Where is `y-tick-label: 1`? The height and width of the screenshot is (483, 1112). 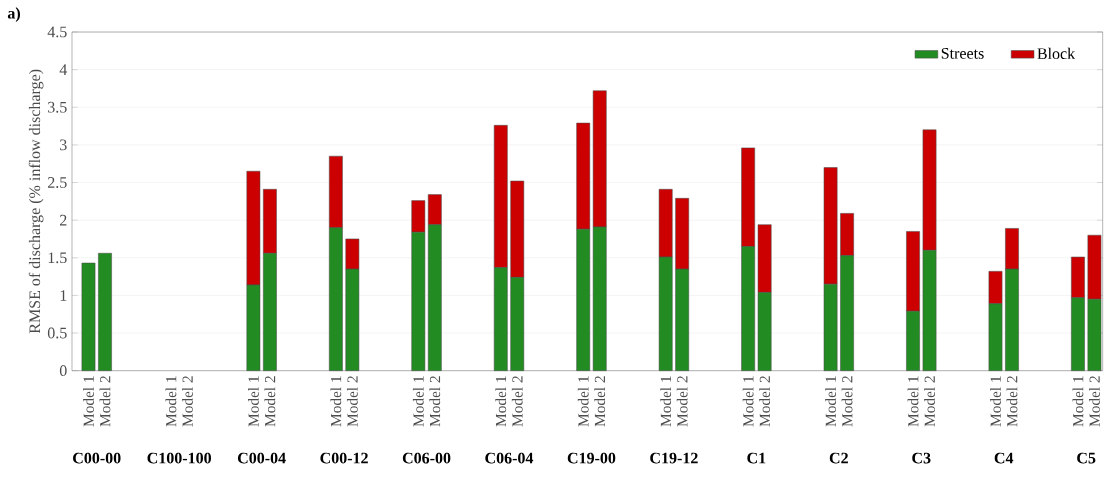 y-tick-label: 1 is located at coordinates (63, 295).